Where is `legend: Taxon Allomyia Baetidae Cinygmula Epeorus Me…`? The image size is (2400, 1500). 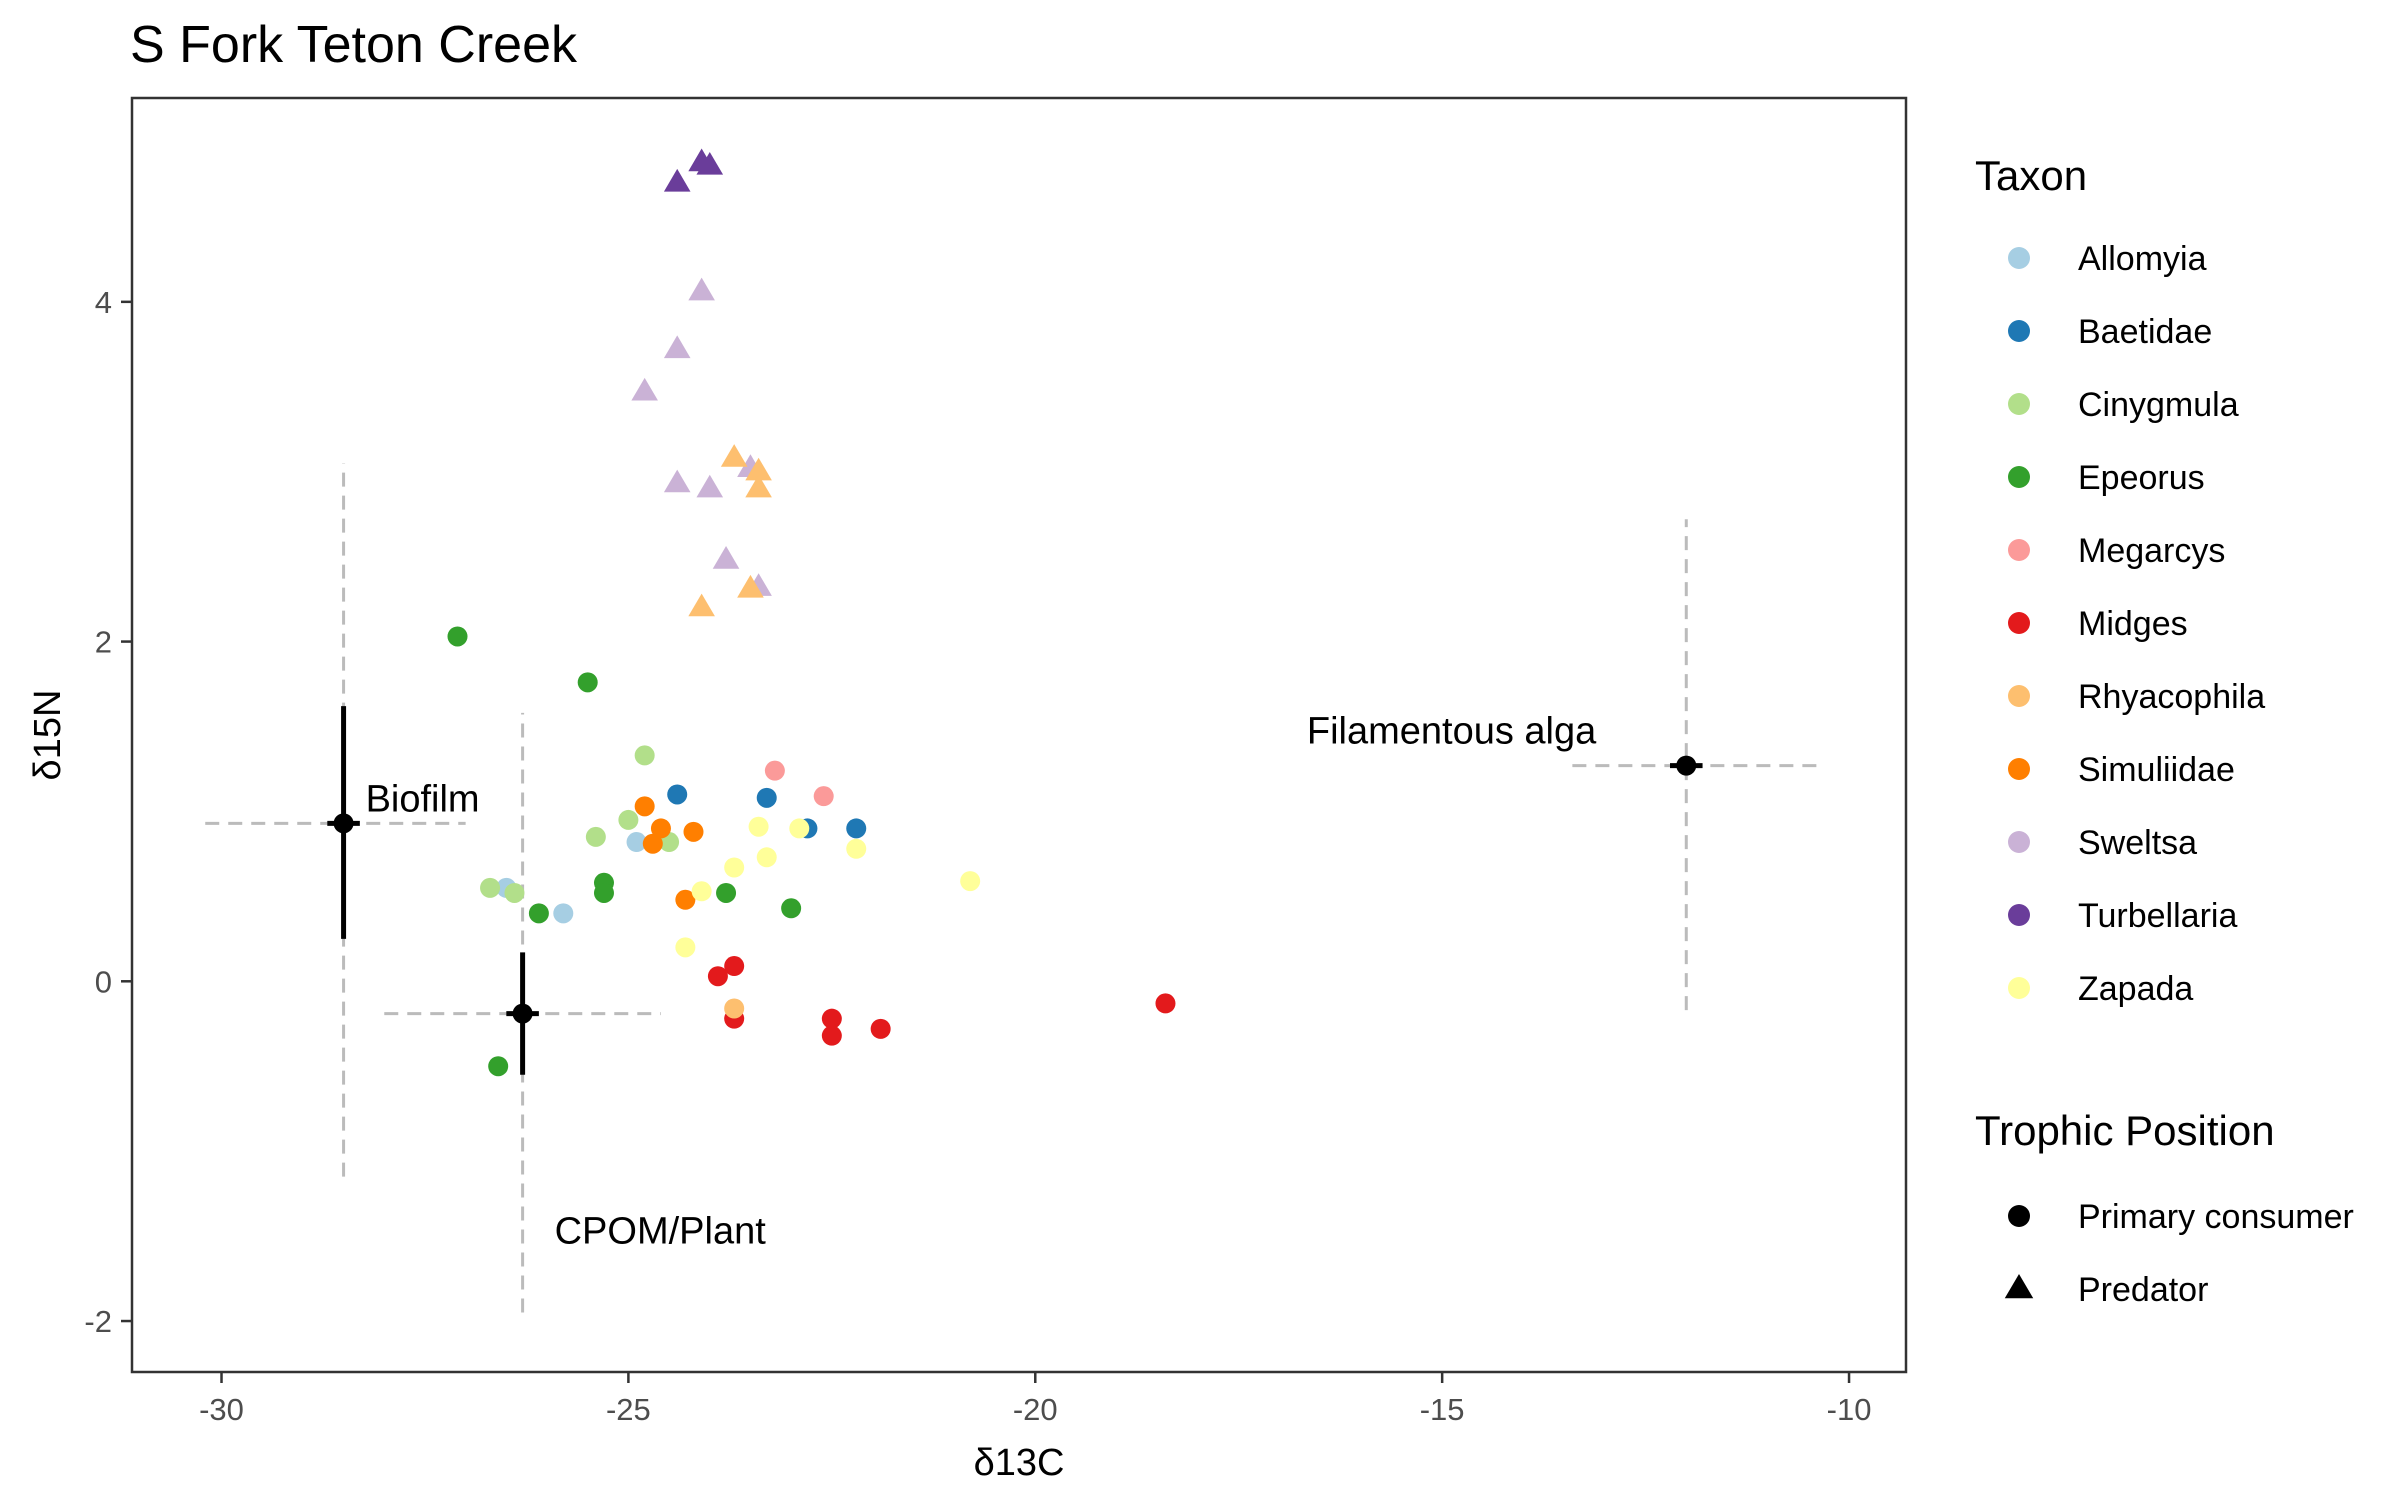 legend: Taxon Allomyia Baetidae Cinygmula Epeorus Me… is located at coordinates (2164, 730).